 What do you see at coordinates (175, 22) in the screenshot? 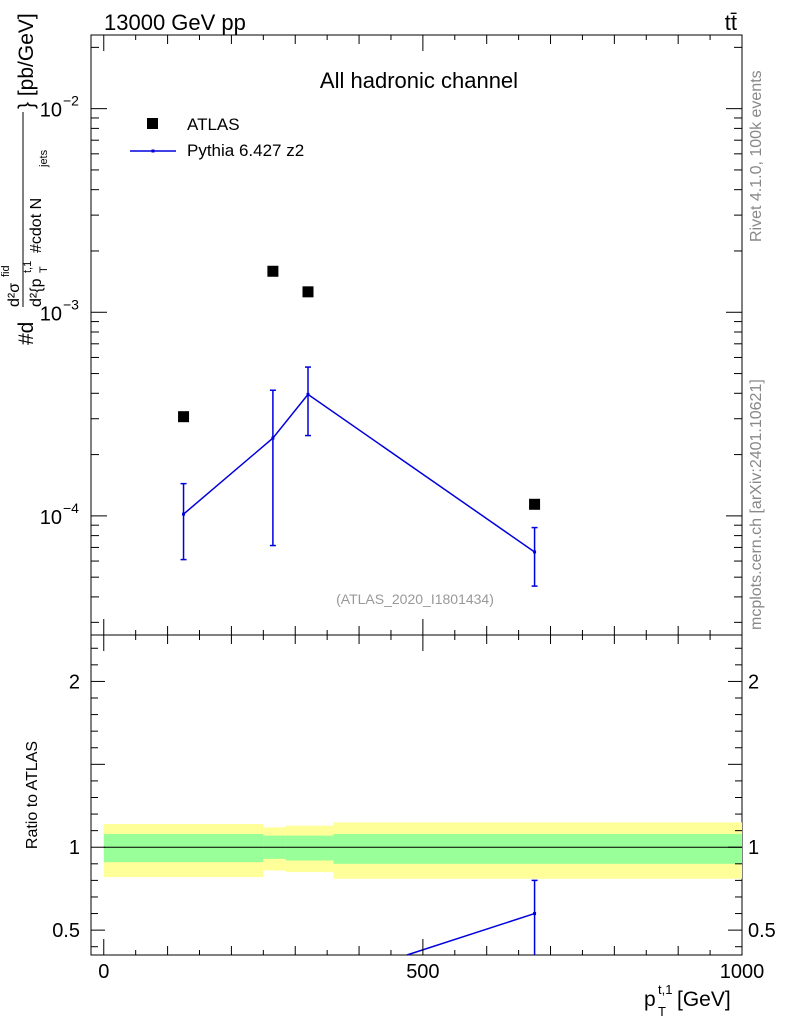
I see `header-left-label: 13000 GeV pp` at bounding box center [175, 22].